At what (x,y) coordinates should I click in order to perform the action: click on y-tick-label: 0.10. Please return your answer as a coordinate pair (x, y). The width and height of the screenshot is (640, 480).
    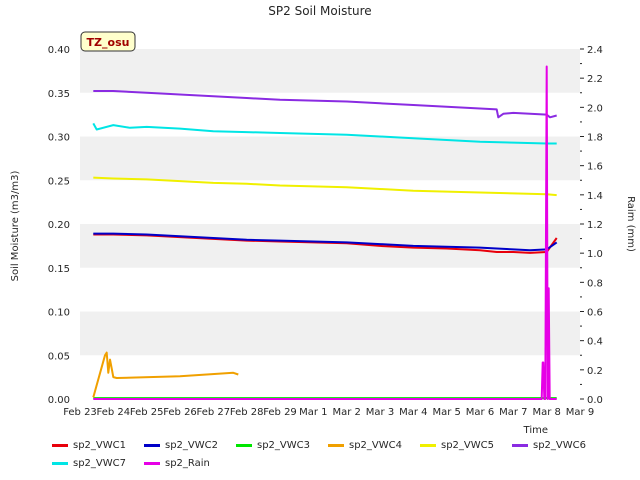
    Looking at the image, I should click on (59, 313).